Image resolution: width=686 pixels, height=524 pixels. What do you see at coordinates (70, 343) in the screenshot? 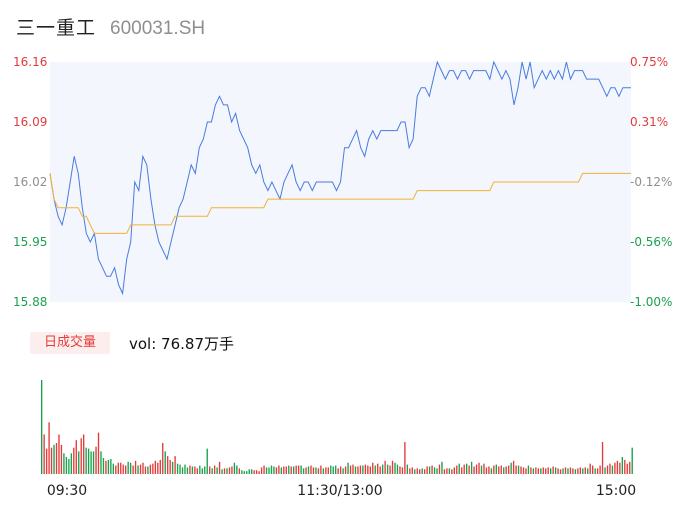
I see `volume-tag: 日成交量` at bounding box center [70, 343].